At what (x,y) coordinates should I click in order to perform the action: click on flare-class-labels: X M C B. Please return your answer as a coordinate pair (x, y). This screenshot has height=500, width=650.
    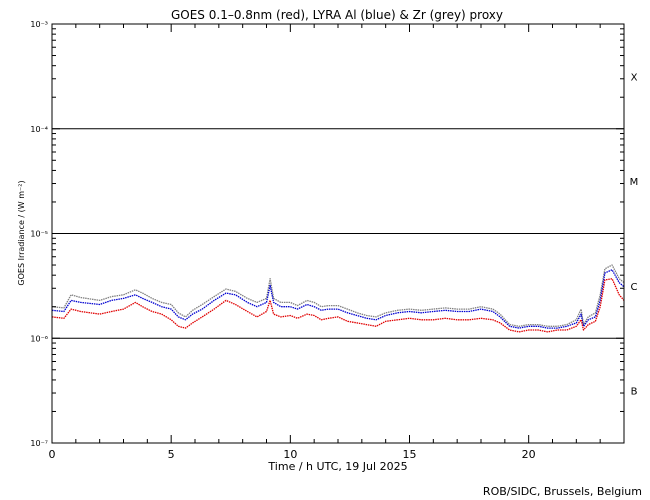
    Looking at the image, I should click on (634, 234).